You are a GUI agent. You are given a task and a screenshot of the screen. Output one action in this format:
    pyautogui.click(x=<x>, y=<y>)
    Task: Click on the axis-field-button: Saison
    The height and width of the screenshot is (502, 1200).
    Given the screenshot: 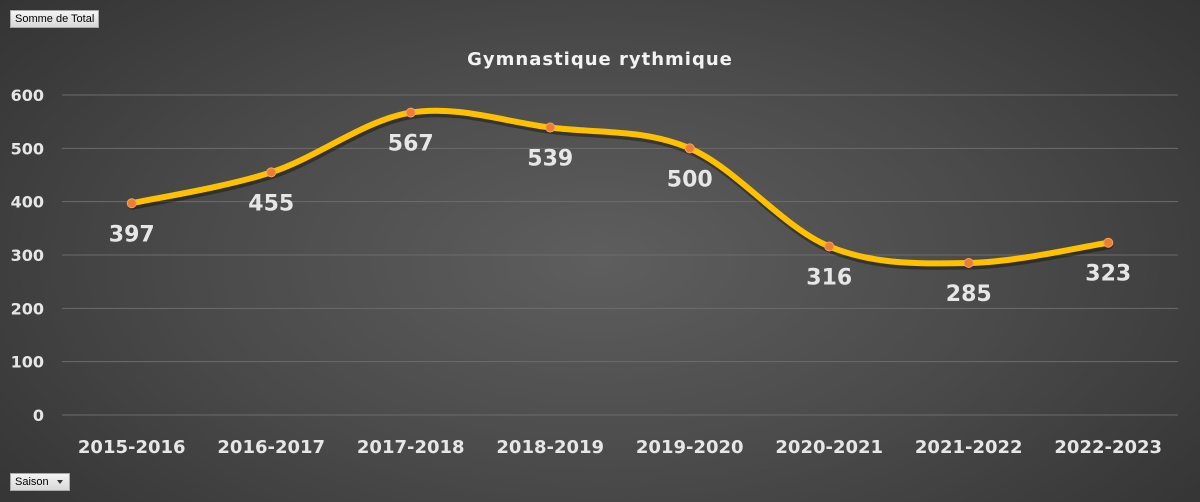 What is the action you would take?
    pyautogui.click(x=40, y=482)
    